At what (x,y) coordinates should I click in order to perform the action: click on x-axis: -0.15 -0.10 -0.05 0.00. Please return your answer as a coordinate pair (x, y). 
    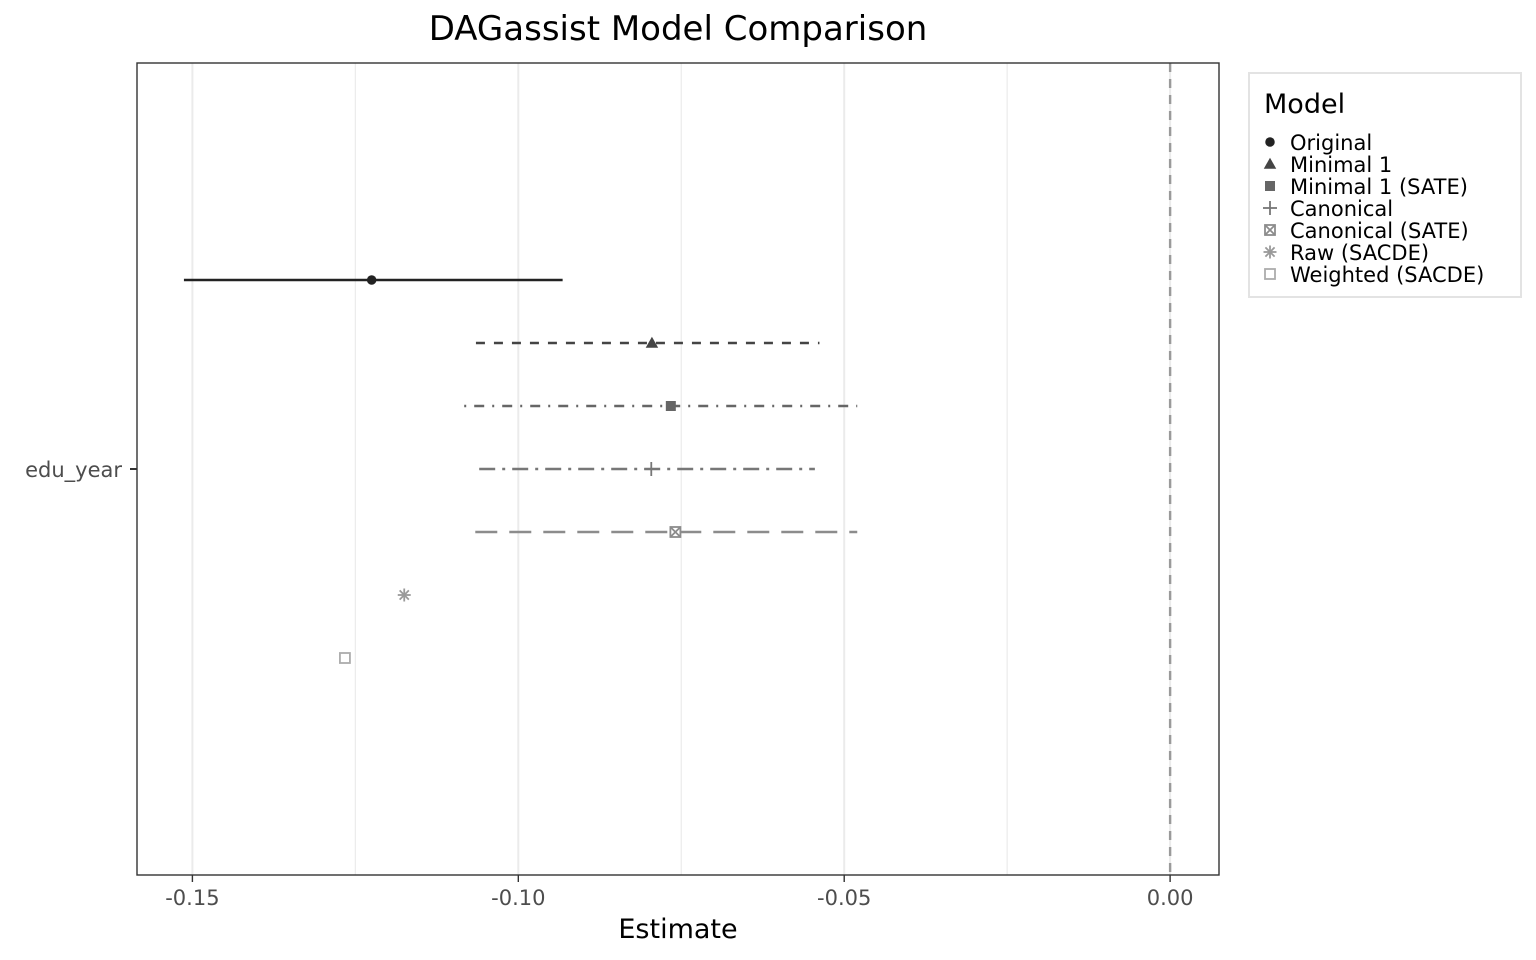
    Looking at the image, I should click on (679, 892).